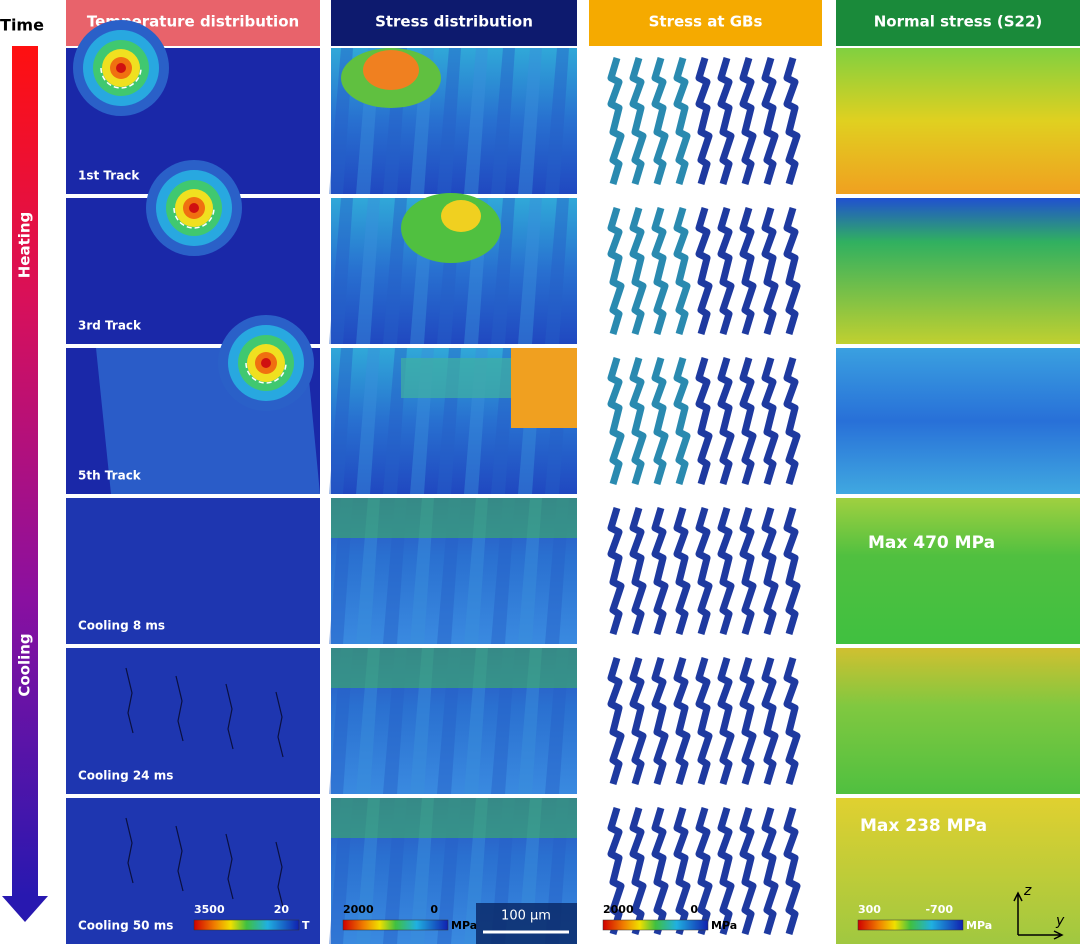 The image size is (1080, 947). Describe the element at coordinates (1038, 915) in the screenshot. I see `axis-arrows` at that location.